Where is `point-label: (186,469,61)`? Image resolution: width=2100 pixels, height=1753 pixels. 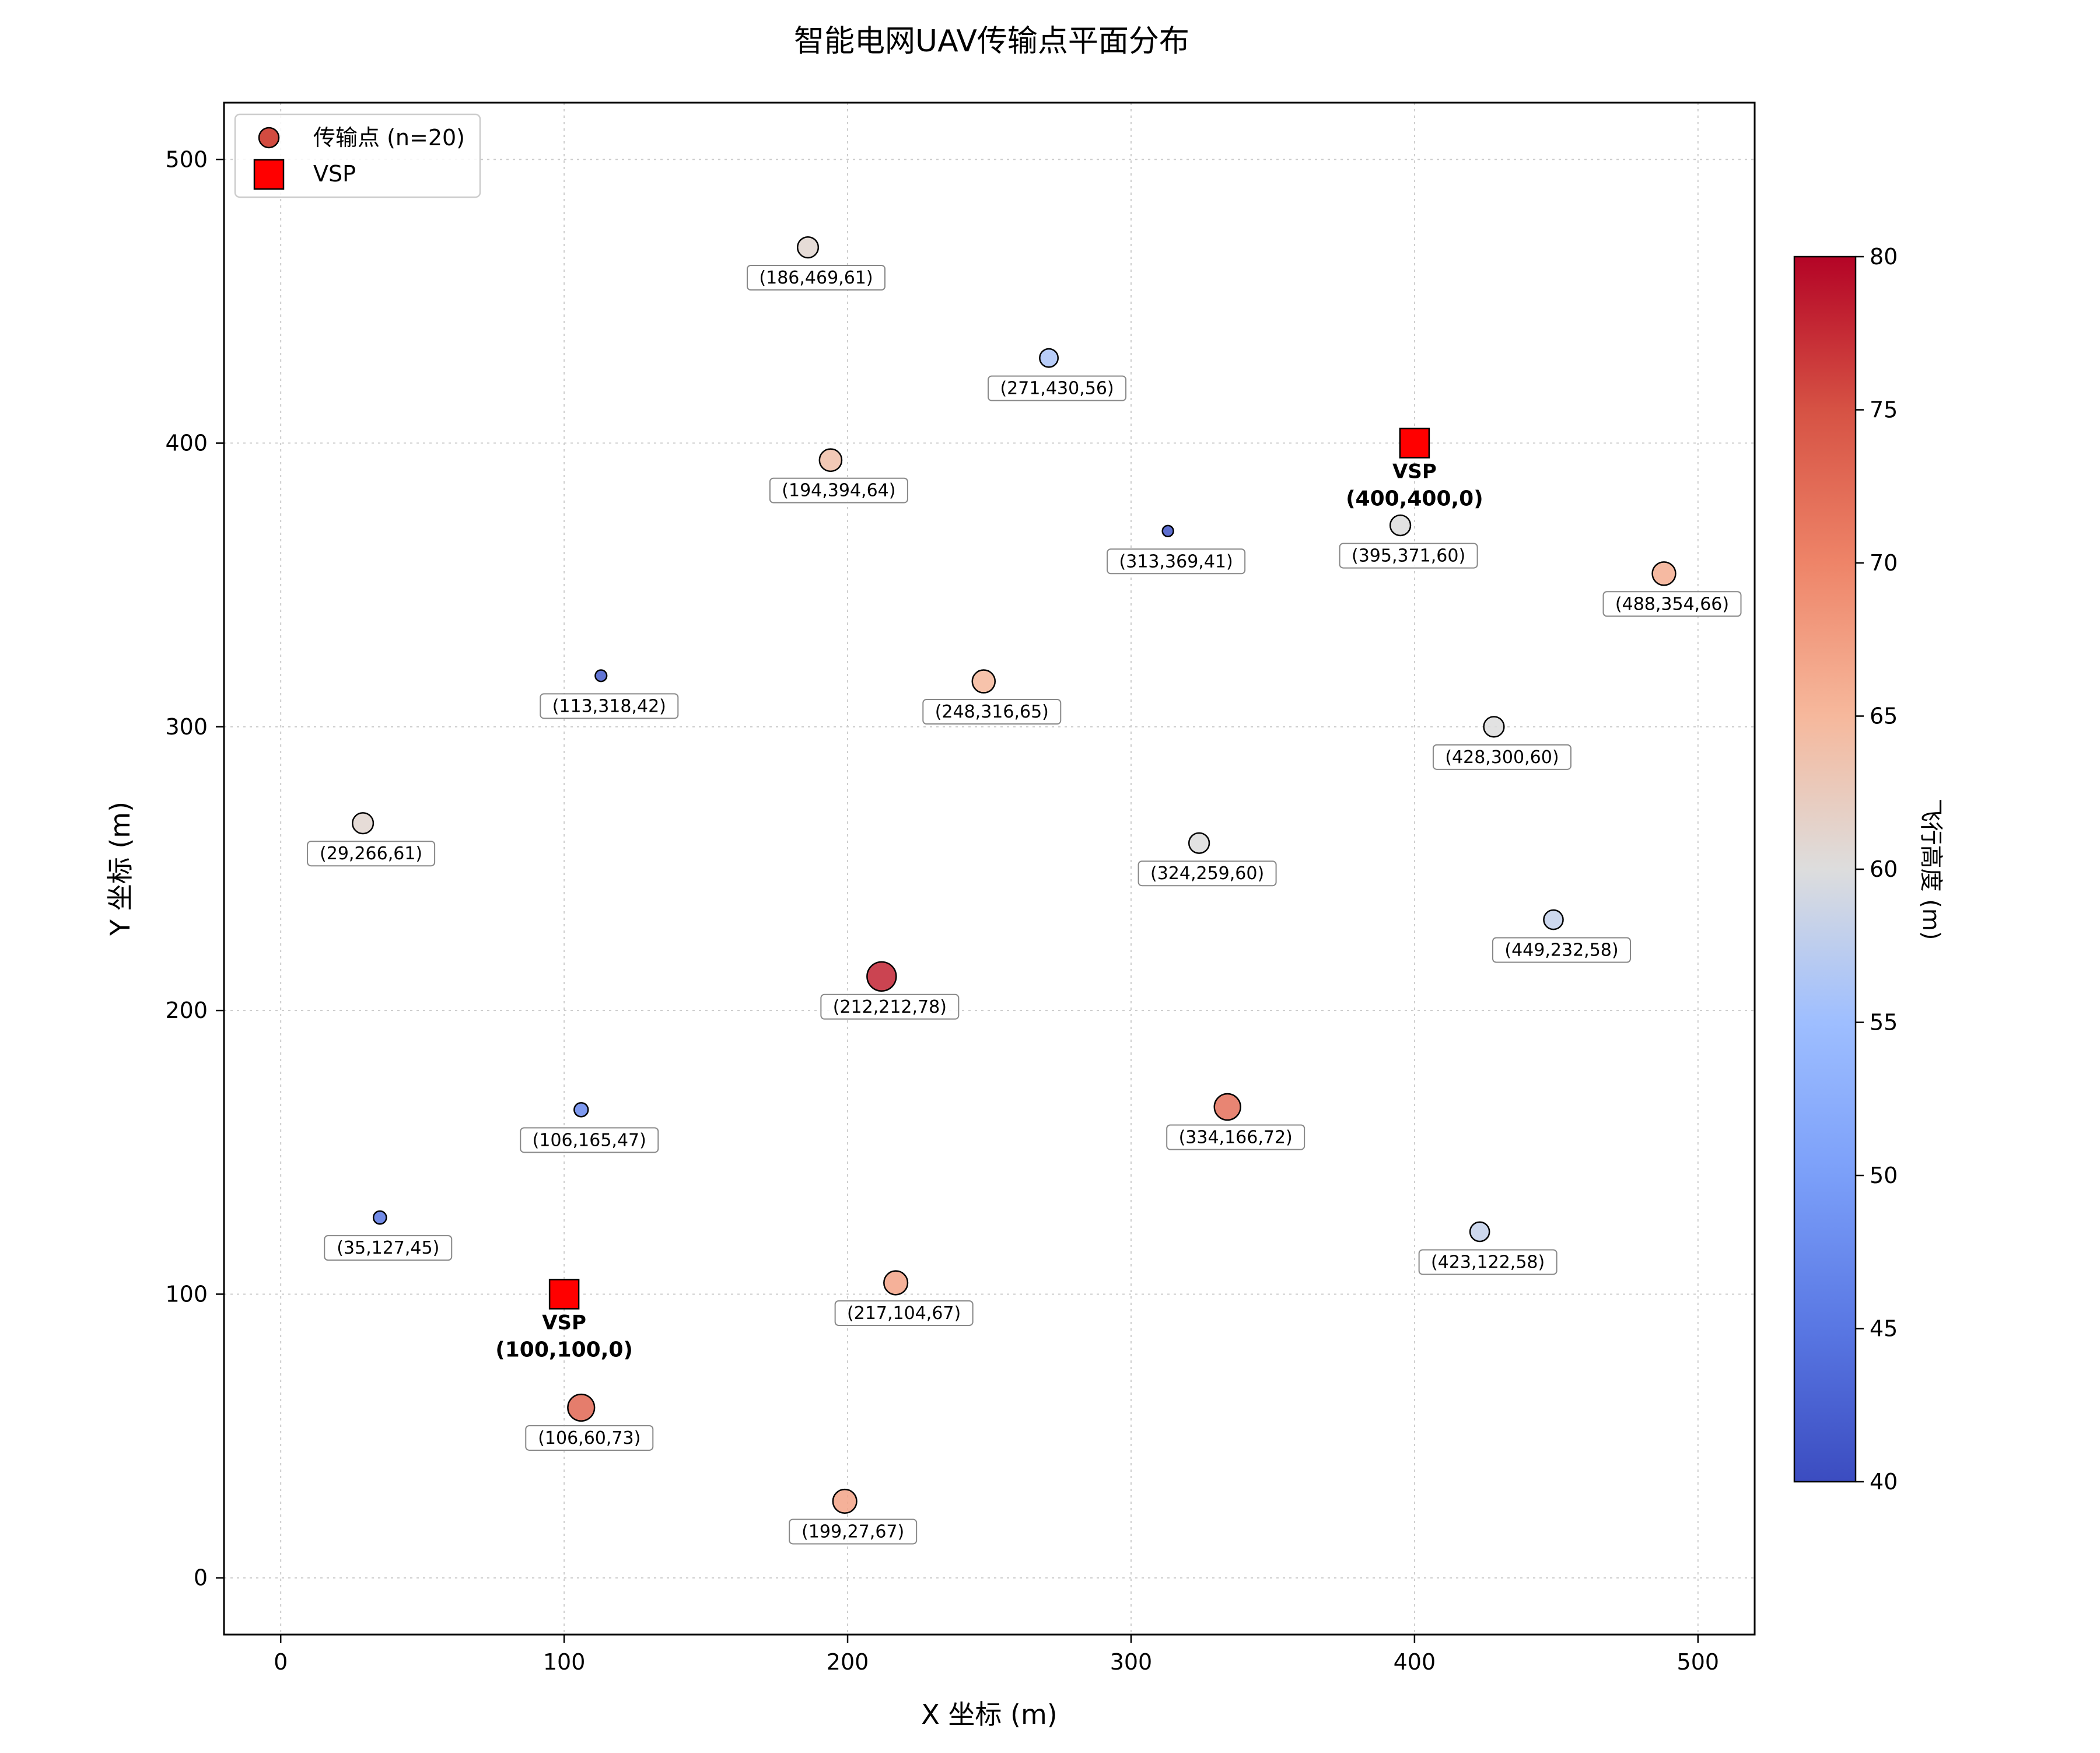
point-label: (186,469,61) is located at coordinates (816, 278).